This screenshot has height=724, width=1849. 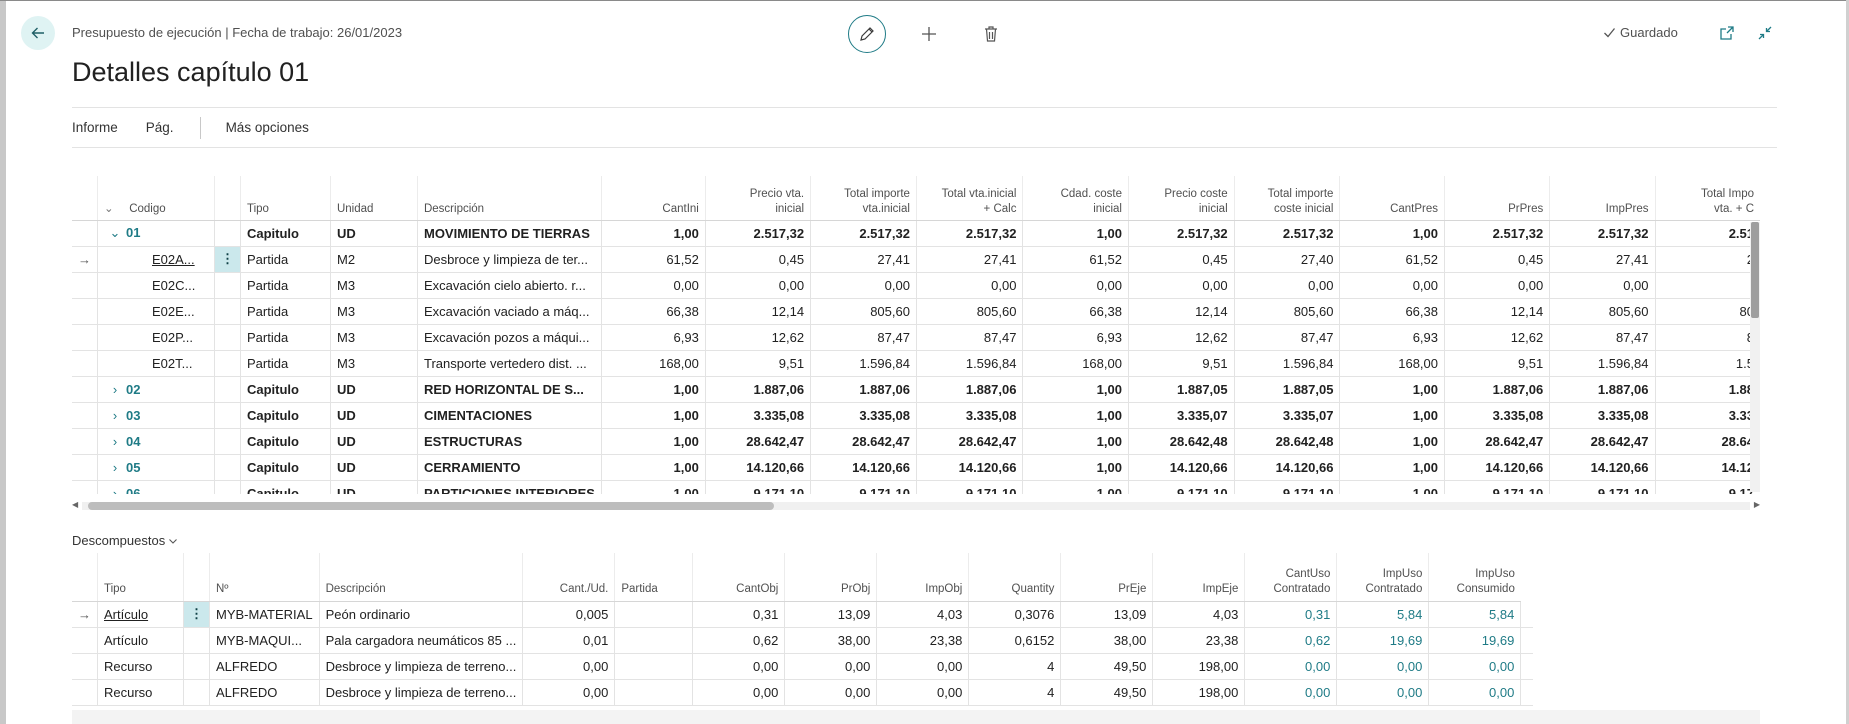 What do you see at coordinates (420, 614) in the screenshot?
I see `cell-descripcion: Peón ordinario` at bounding box center [420, 614].